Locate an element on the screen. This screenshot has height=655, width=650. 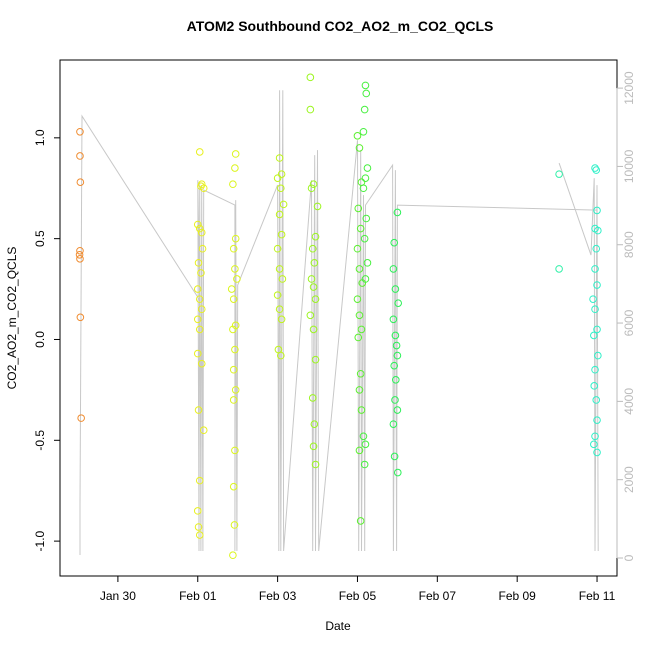
y2-tick-label: 2000 is located at coordinates (629, 479).